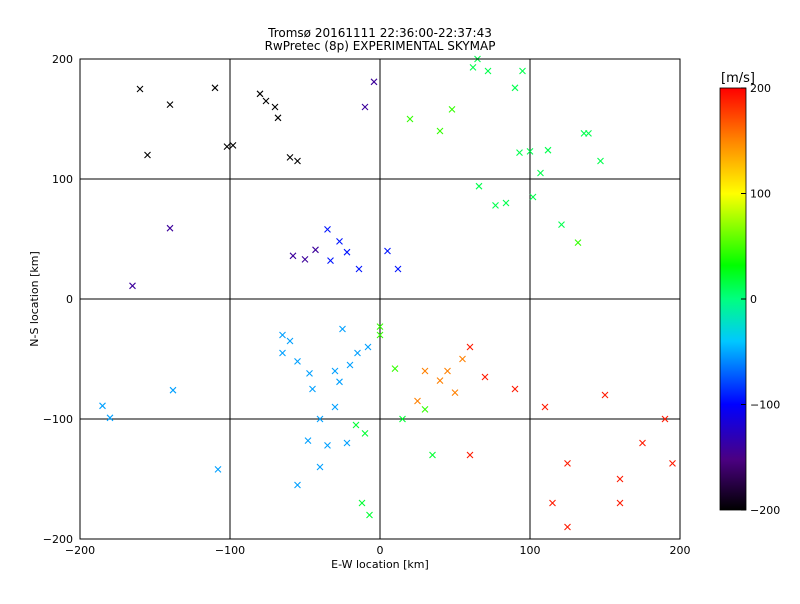 This screenshot has height=604, width=800. What do you see at coordinates (80, 550) in the screenshot?
I see `x-tick-label: −200` at bounding box center [80, 550].